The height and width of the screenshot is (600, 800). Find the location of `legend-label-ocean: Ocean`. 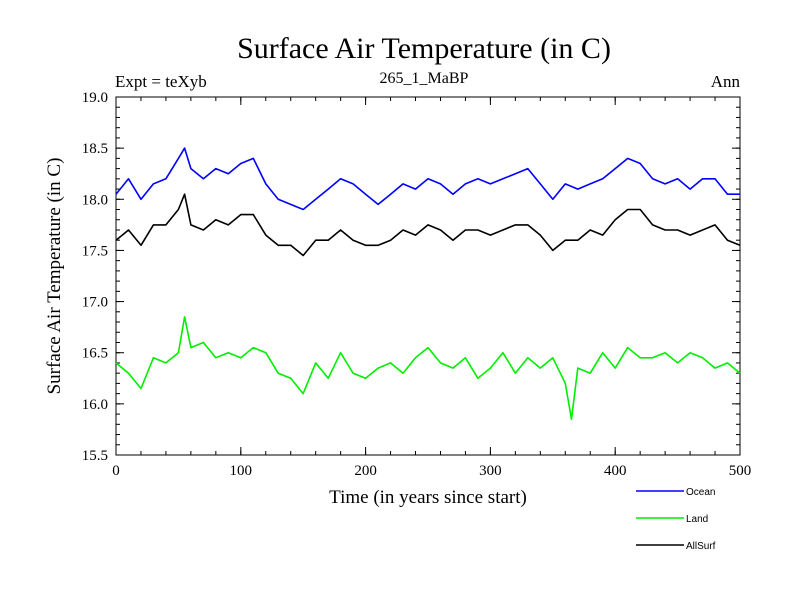

legend-label-ocean: Ocean is located at coordinates (700, 492).